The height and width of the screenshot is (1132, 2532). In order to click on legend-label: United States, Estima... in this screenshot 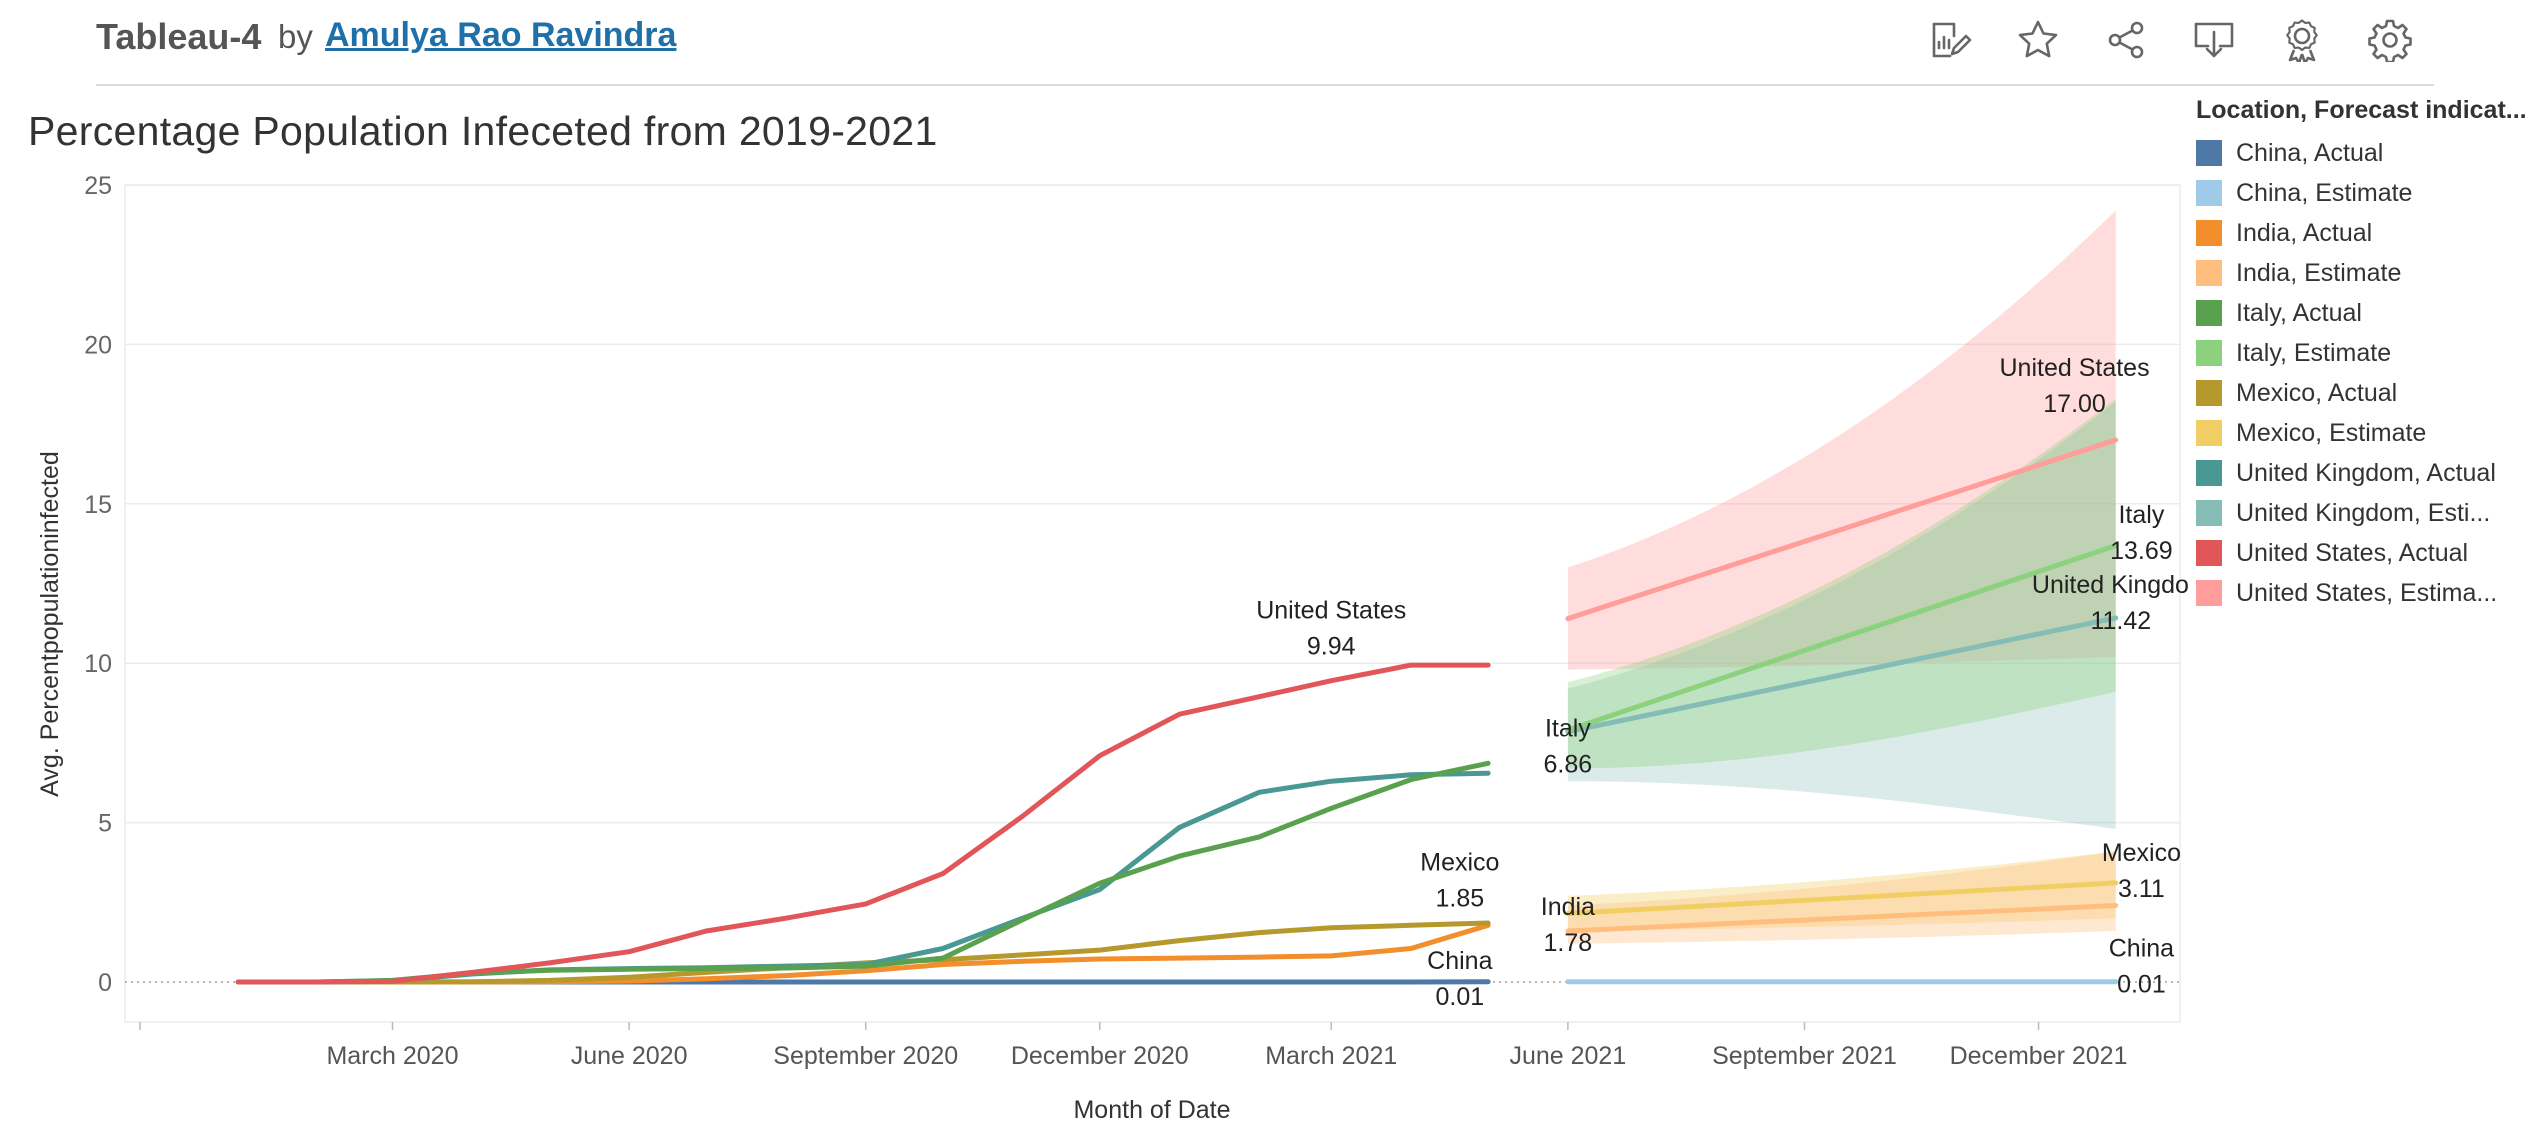, I will do `click(2367, 592)`.